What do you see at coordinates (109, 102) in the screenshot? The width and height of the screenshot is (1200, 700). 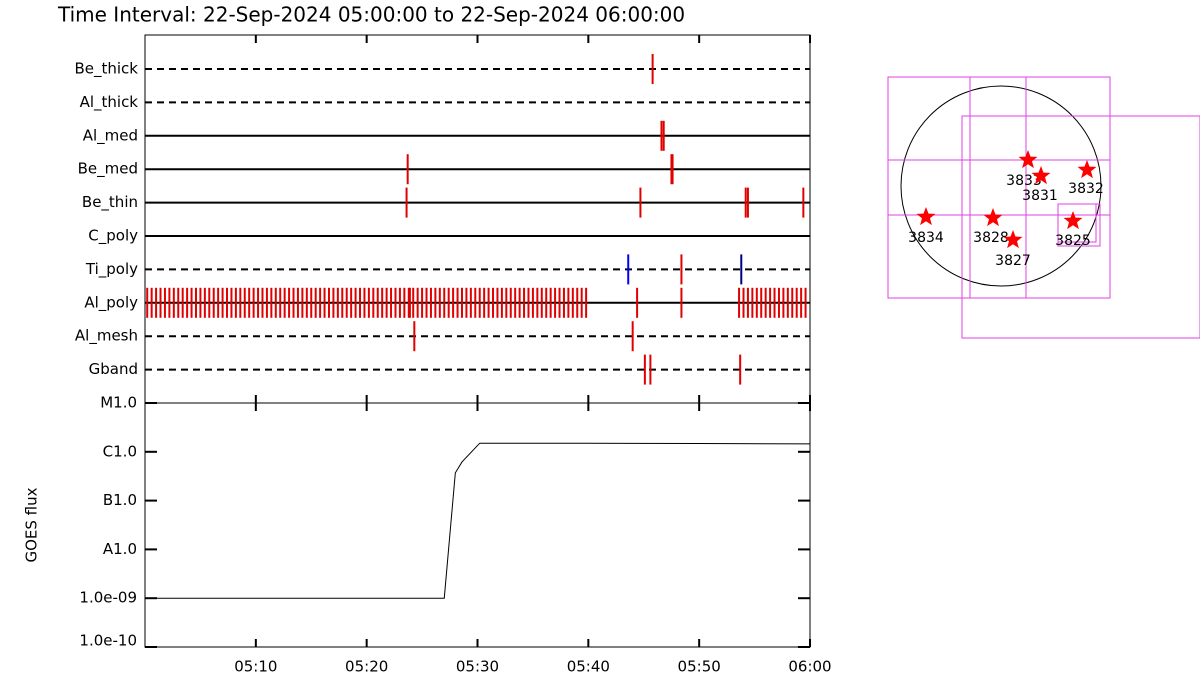 I see `channel-label: Al_thick` at bounding box center [109, 102].